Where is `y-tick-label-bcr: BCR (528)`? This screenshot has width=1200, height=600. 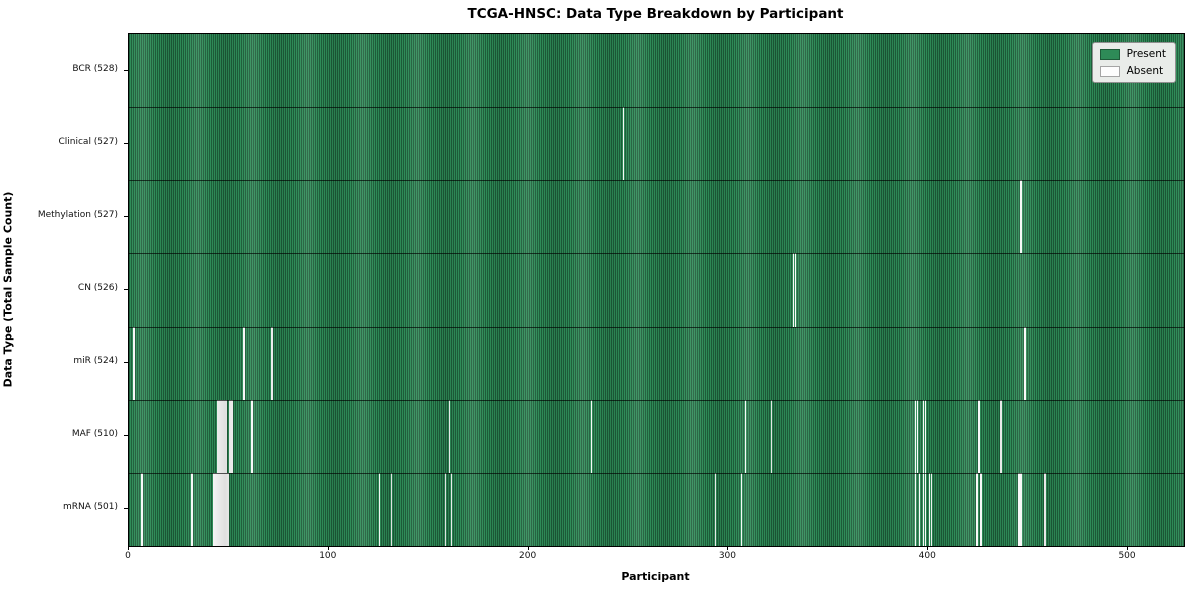 y-tick-label-bcr: BCR (528) is located at coordinates (95, 68).